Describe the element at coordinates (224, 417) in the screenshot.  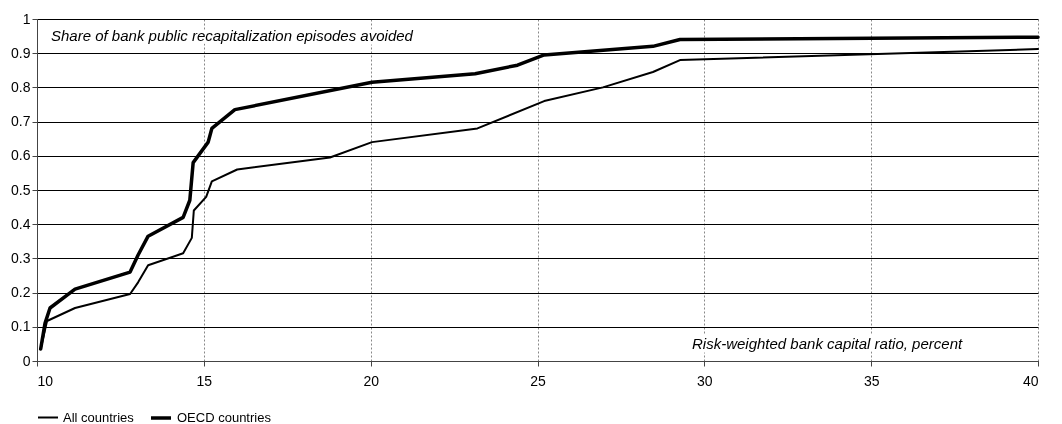
I see `legend-label: OECD countries` at that location.